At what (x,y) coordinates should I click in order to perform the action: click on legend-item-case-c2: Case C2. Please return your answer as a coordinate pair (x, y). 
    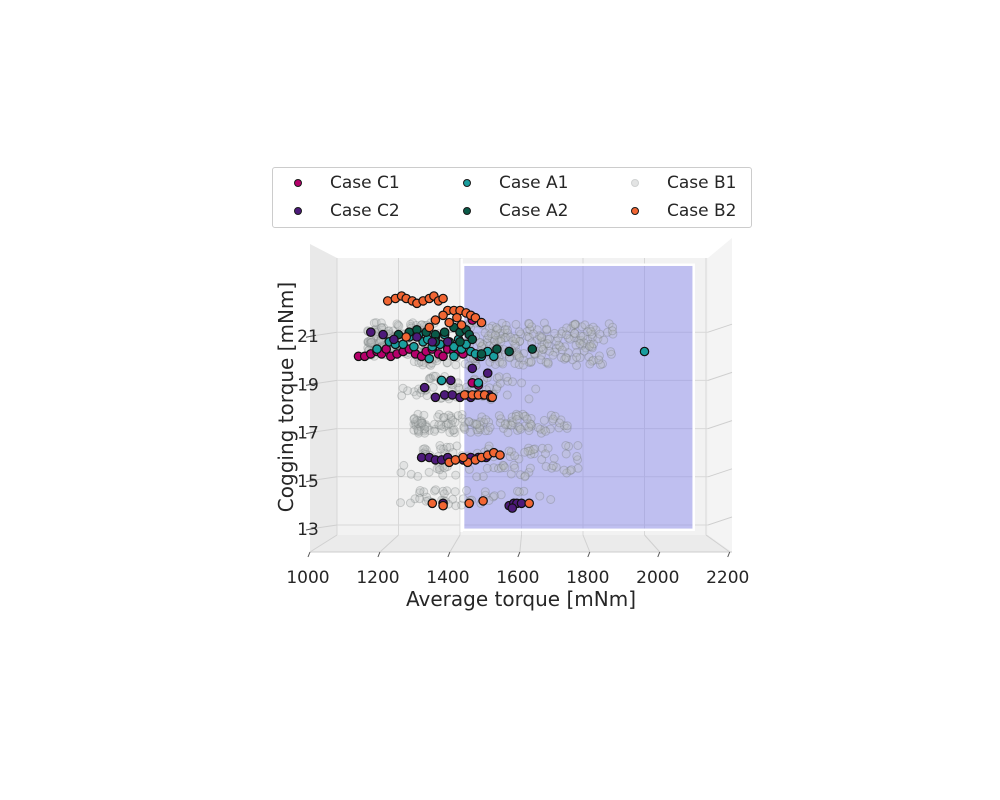
    Looking at the image, I should click on (336, 211).